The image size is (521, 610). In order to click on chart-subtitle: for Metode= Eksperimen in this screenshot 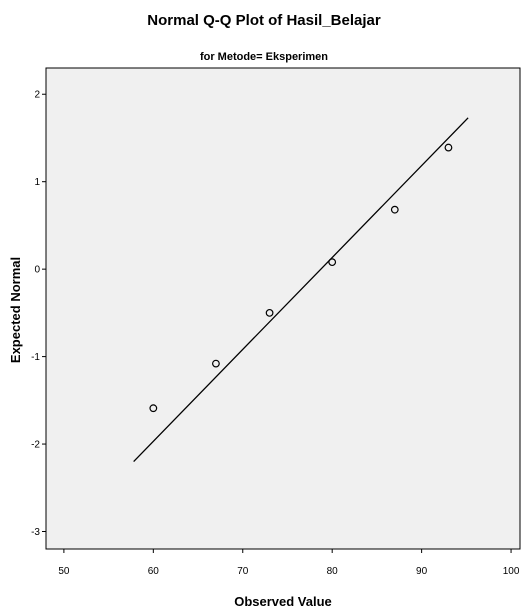, I will do `click(264, 57)`.